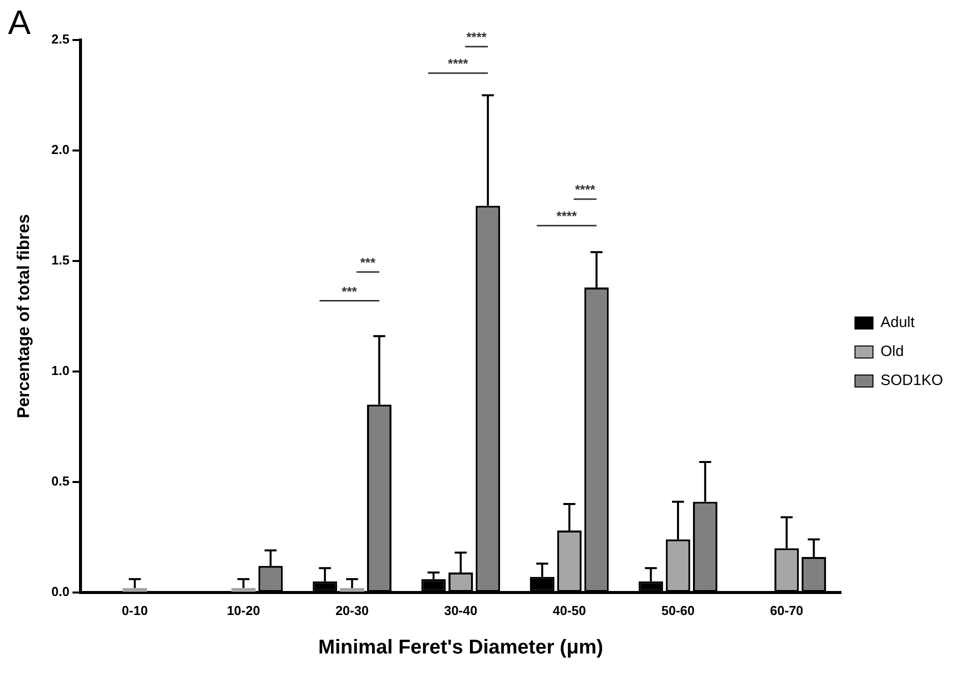  Describe the element at coordinates (461, 610) in the screenshot. I see `x-tick-label: 30-40` at that location.